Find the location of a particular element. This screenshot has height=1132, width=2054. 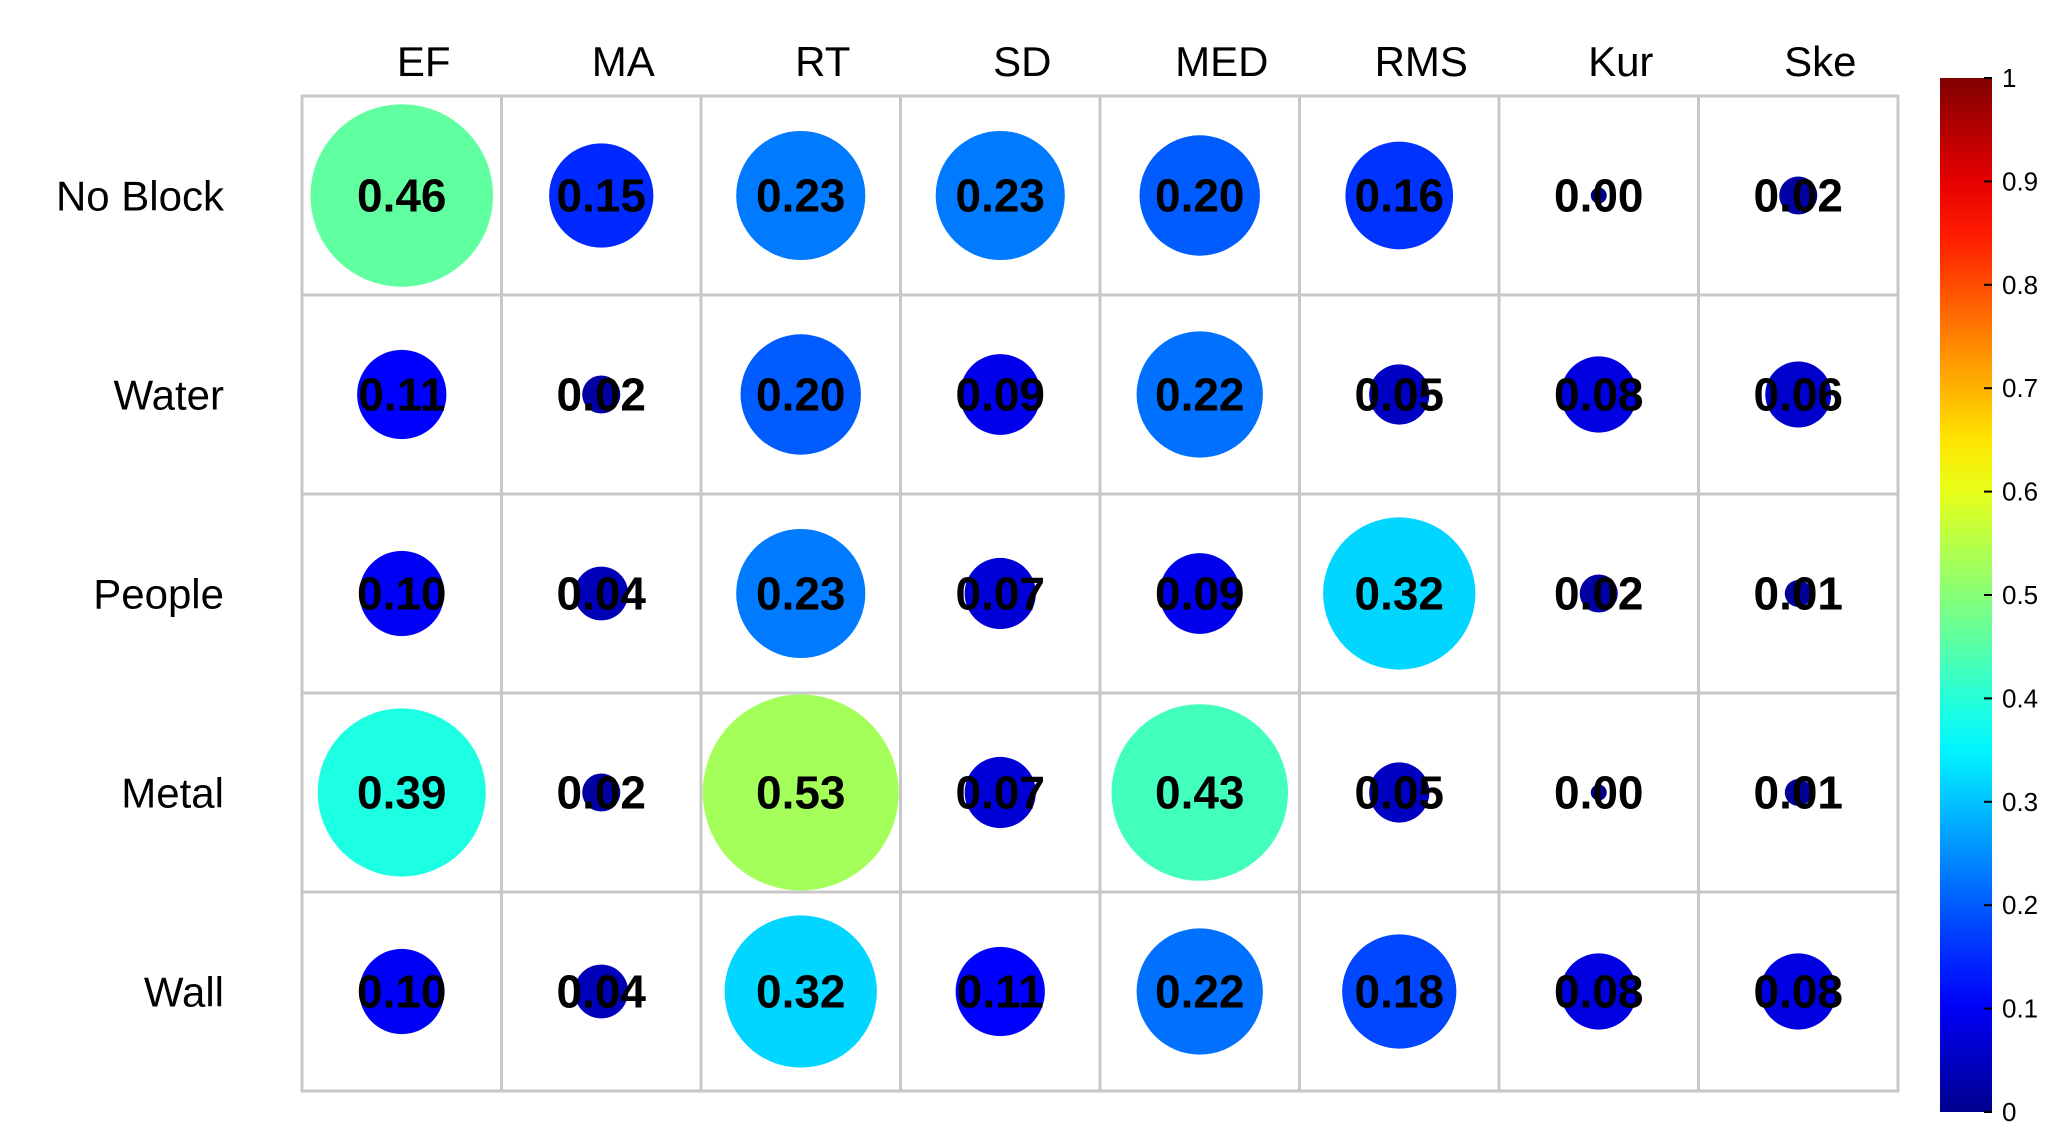

colorbar-tick-label: 0.1 is located at coordinates (2020, 1009).